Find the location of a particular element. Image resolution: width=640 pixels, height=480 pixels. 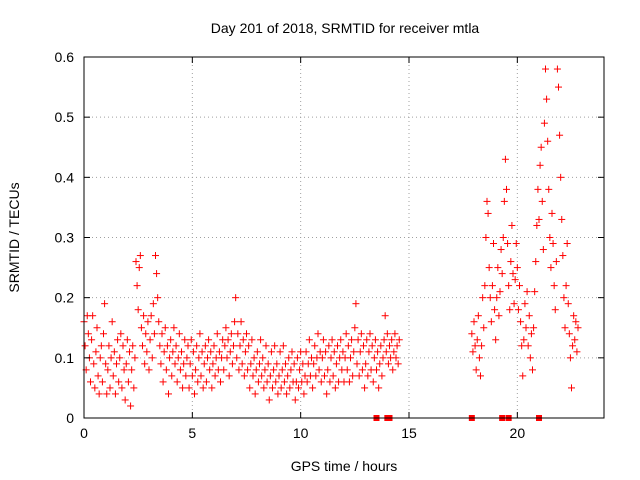

y-tick-label: 0.2 is located at coordinates (65, 298).